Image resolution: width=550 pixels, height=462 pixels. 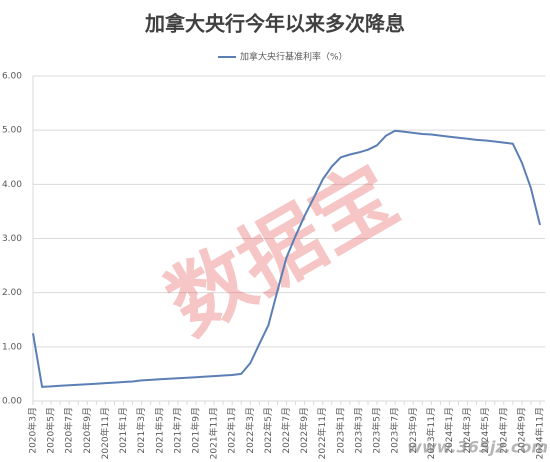 I want to click on y-tick-label: 0.00, so click(x=12, y=402).